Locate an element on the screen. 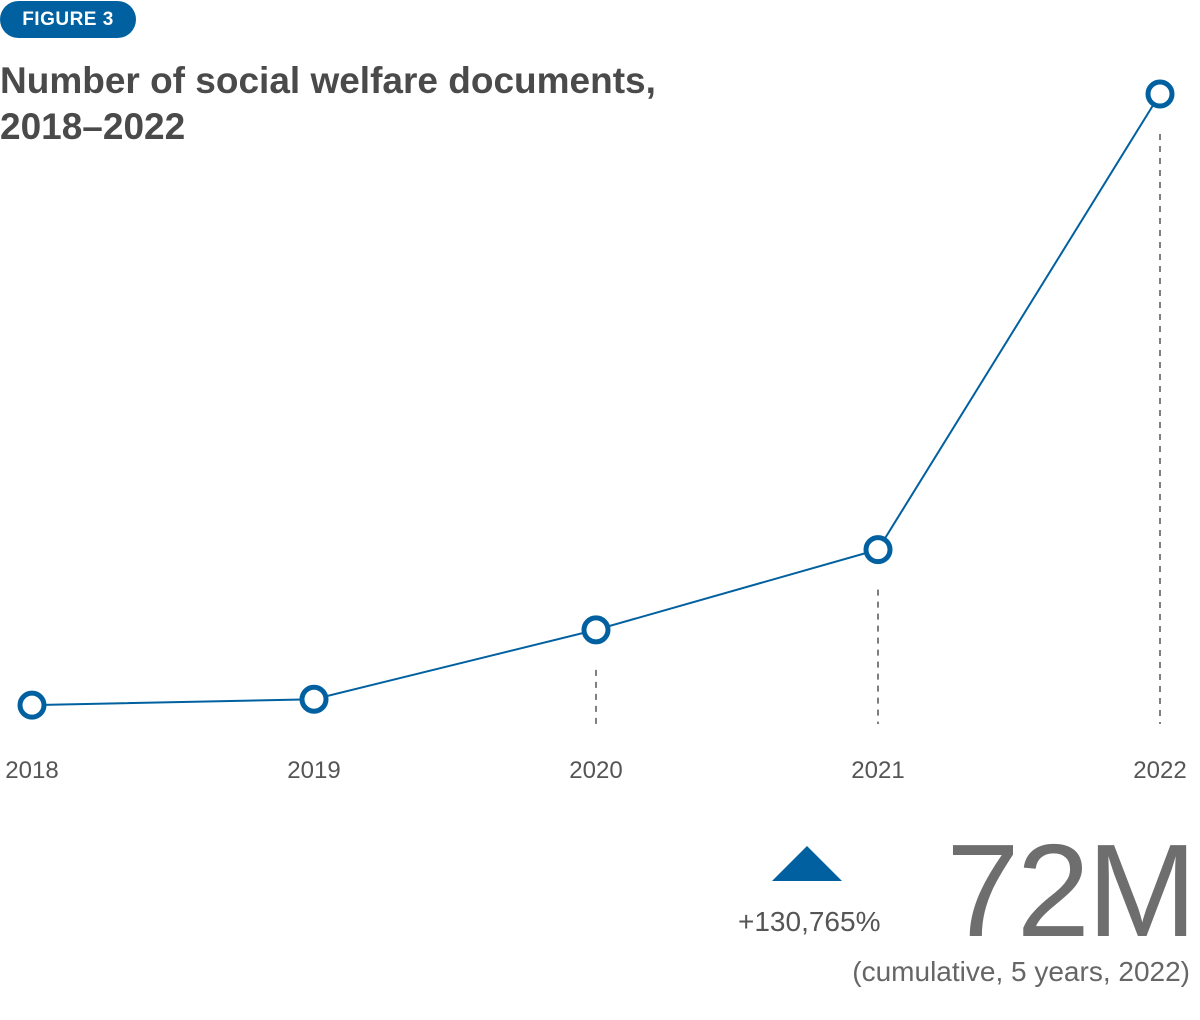 The width and height of the screenshot is (1200, 1020). figure-label: FIGURE 3 is located at coordinates (68, 19).